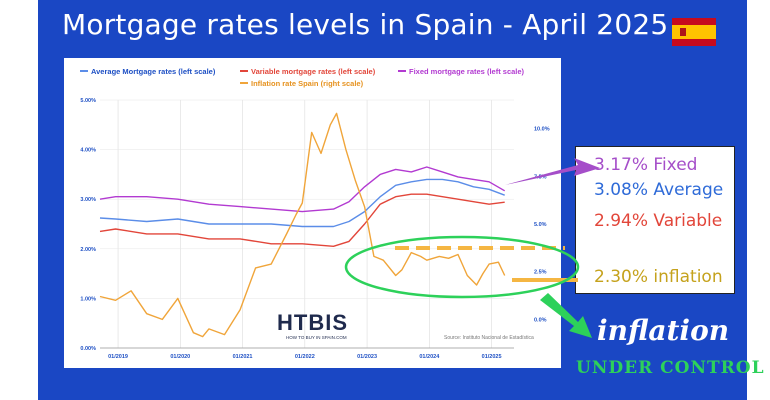  I want to click on x-tick-label: 01/2023, so click(367, 357).